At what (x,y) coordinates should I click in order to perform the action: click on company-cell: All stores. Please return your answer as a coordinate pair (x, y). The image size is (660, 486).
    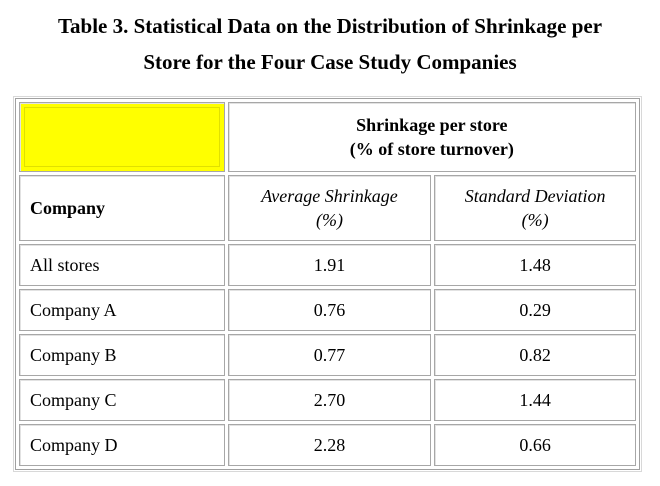
    Looking at the image, I should click on (122, 265).